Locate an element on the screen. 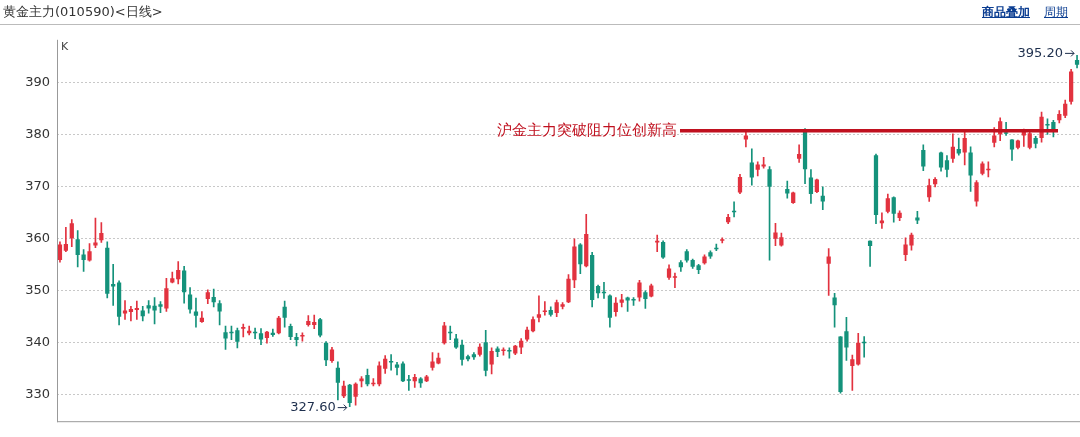 The width and height of the screenshot is (1080, 437). y-tick-label: 380 is located at coordinates (37, 133).